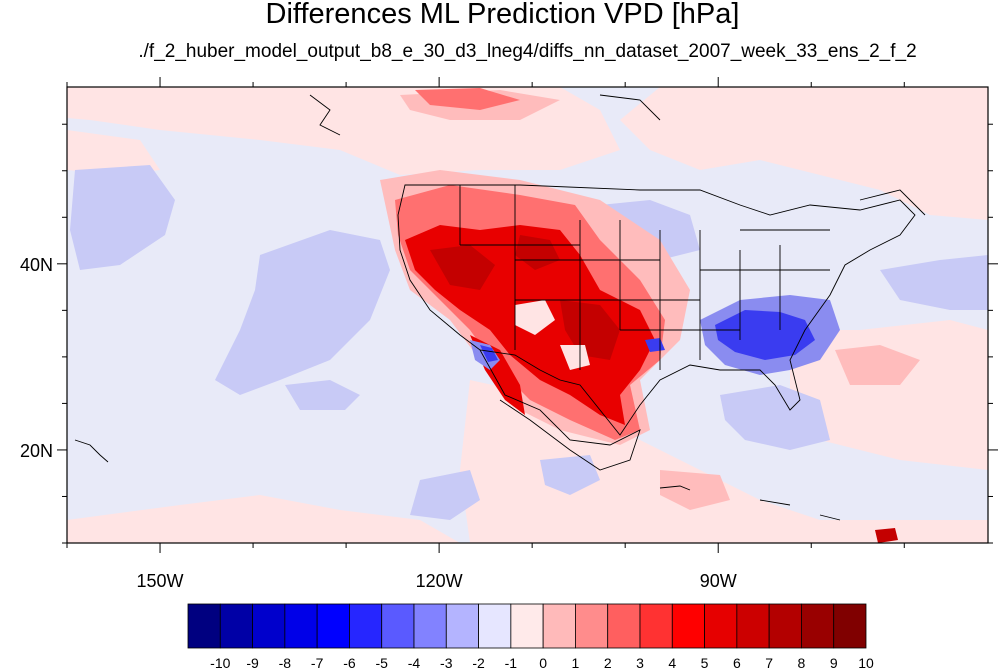  What do you see at coordinates (576, 663) in the screenshot?
I see `colorbar-label: 1` at bounding box center [576, 663].